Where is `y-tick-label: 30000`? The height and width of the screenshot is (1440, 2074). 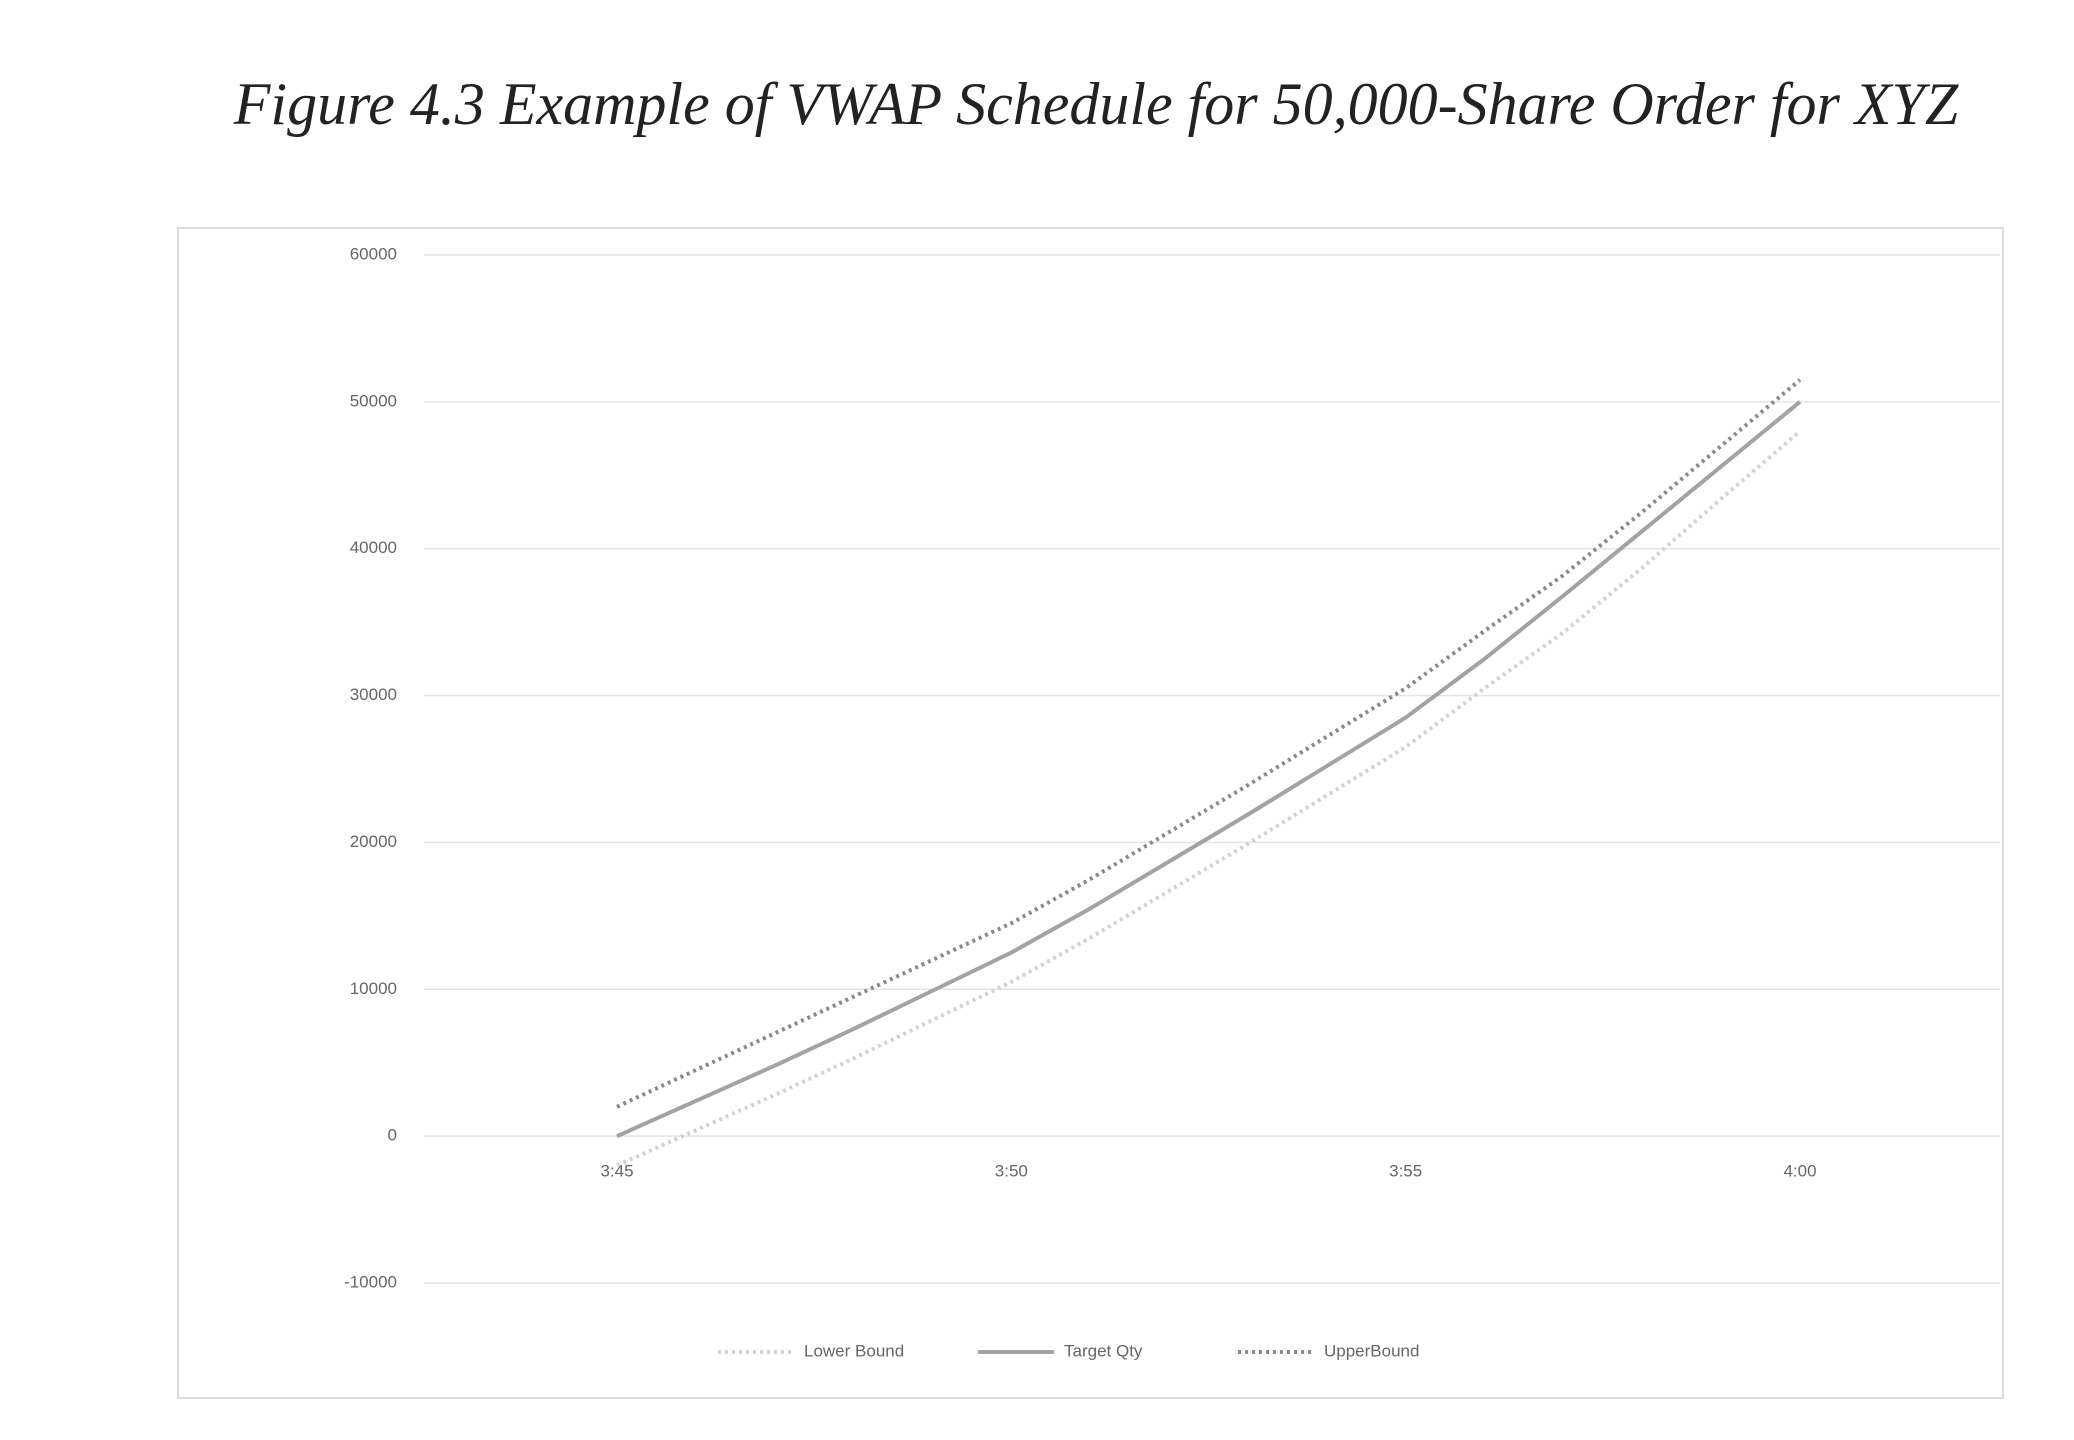
y-tick-label: 30000 is located at coordinates (373, 694).